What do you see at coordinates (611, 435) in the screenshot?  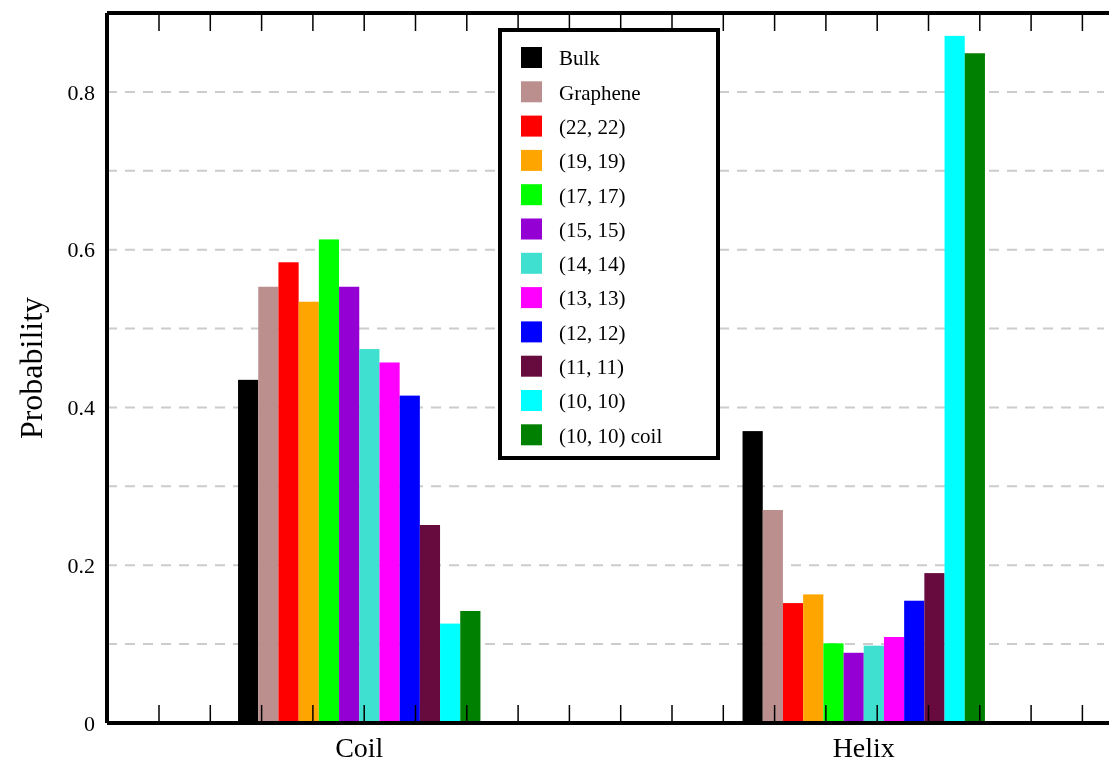 I see `legend-label: (10, 10) coil` at bounding box center [611, 435].